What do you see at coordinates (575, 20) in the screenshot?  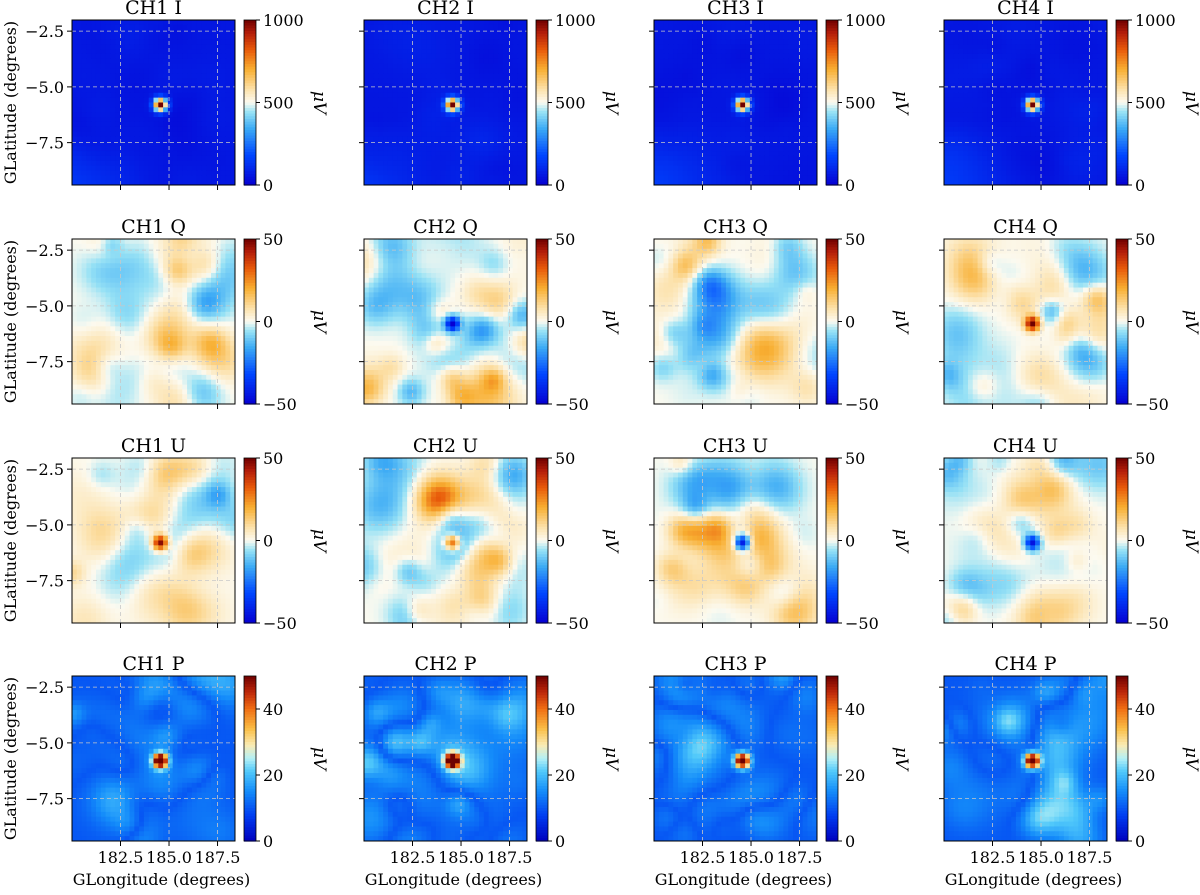 I see `colorbar-tick-label: 1000` at bounding box center [575, 20].